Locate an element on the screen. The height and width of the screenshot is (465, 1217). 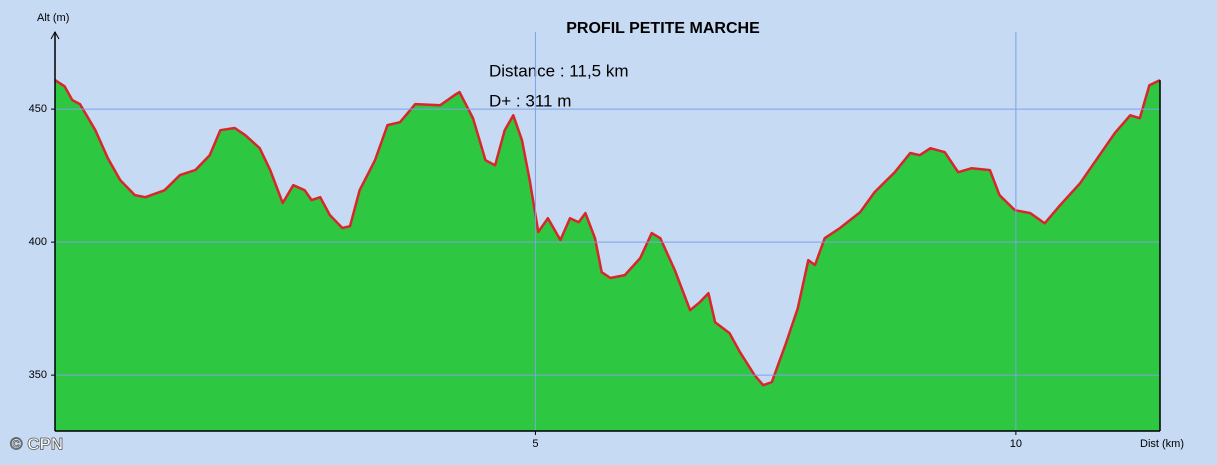
x-tick-label: 10 is located at coordinates (1016, 444).